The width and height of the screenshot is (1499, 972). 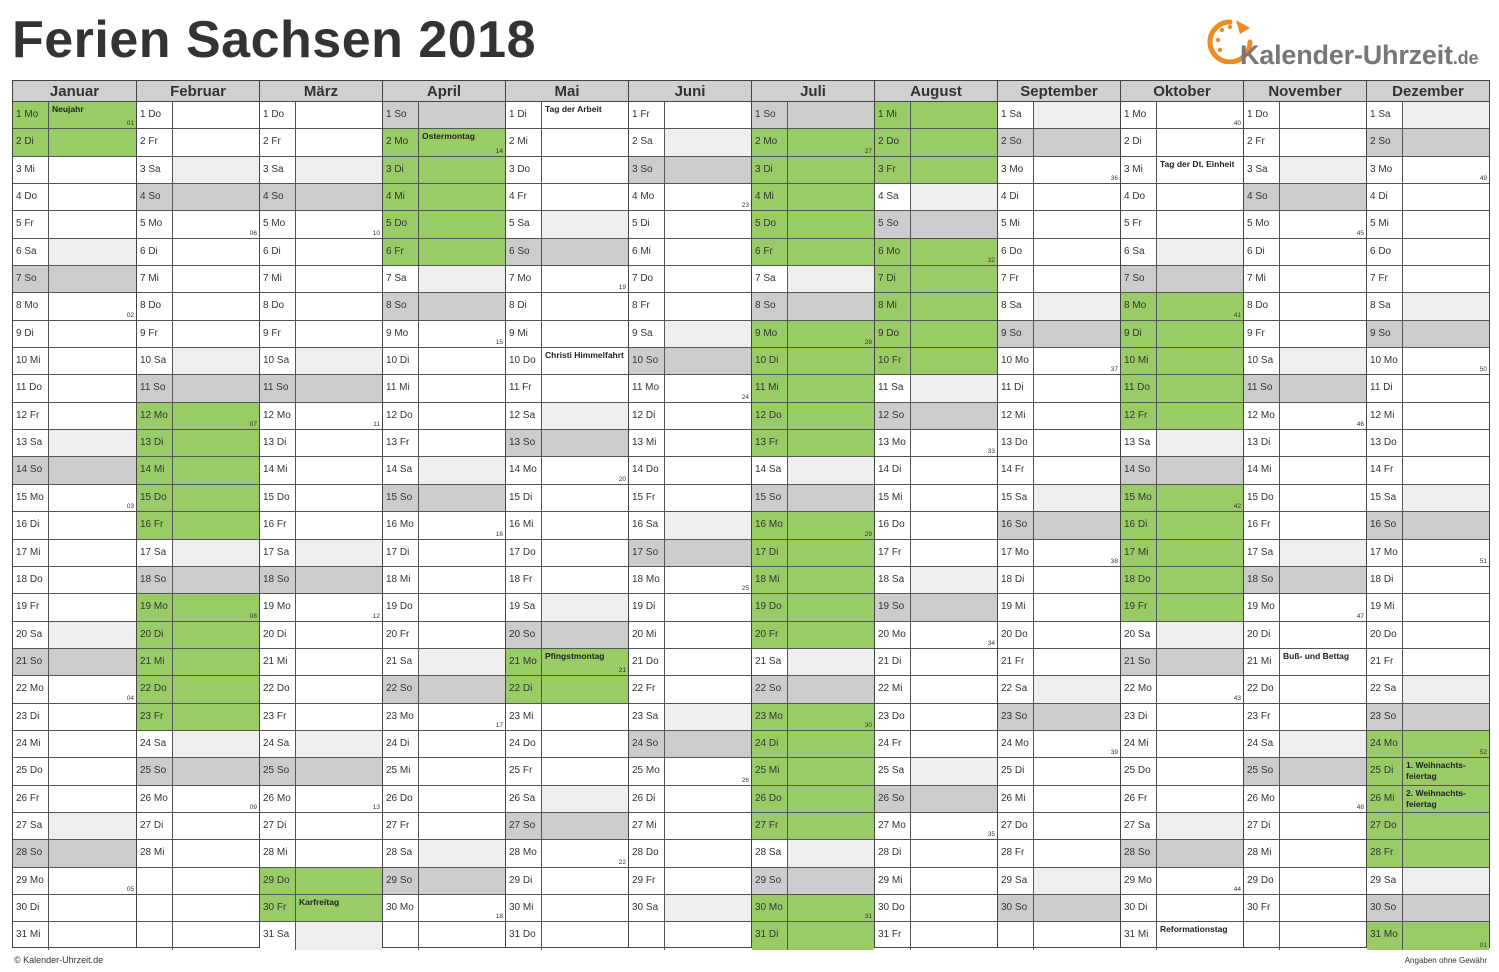 What do you see at coordinates (444, 116) in the screenshot?
I see `day-cell: 1 So` at bounding box center [444, 116].